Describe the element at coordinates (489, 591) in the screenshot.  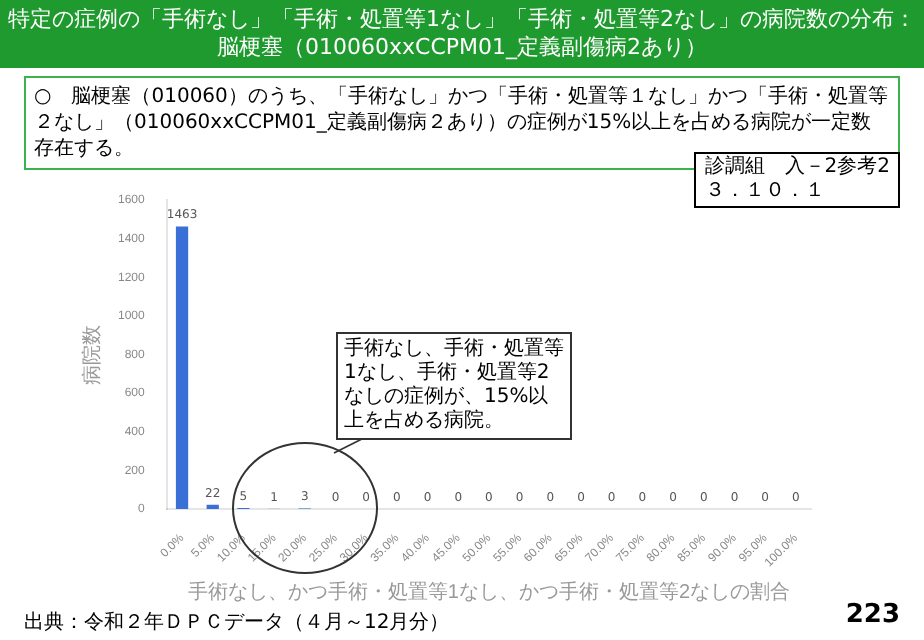
I see `x-axis-title: 手術なし、かつ手術・処置等1なし、かつ手術・処置等2なしの割合` at that location.